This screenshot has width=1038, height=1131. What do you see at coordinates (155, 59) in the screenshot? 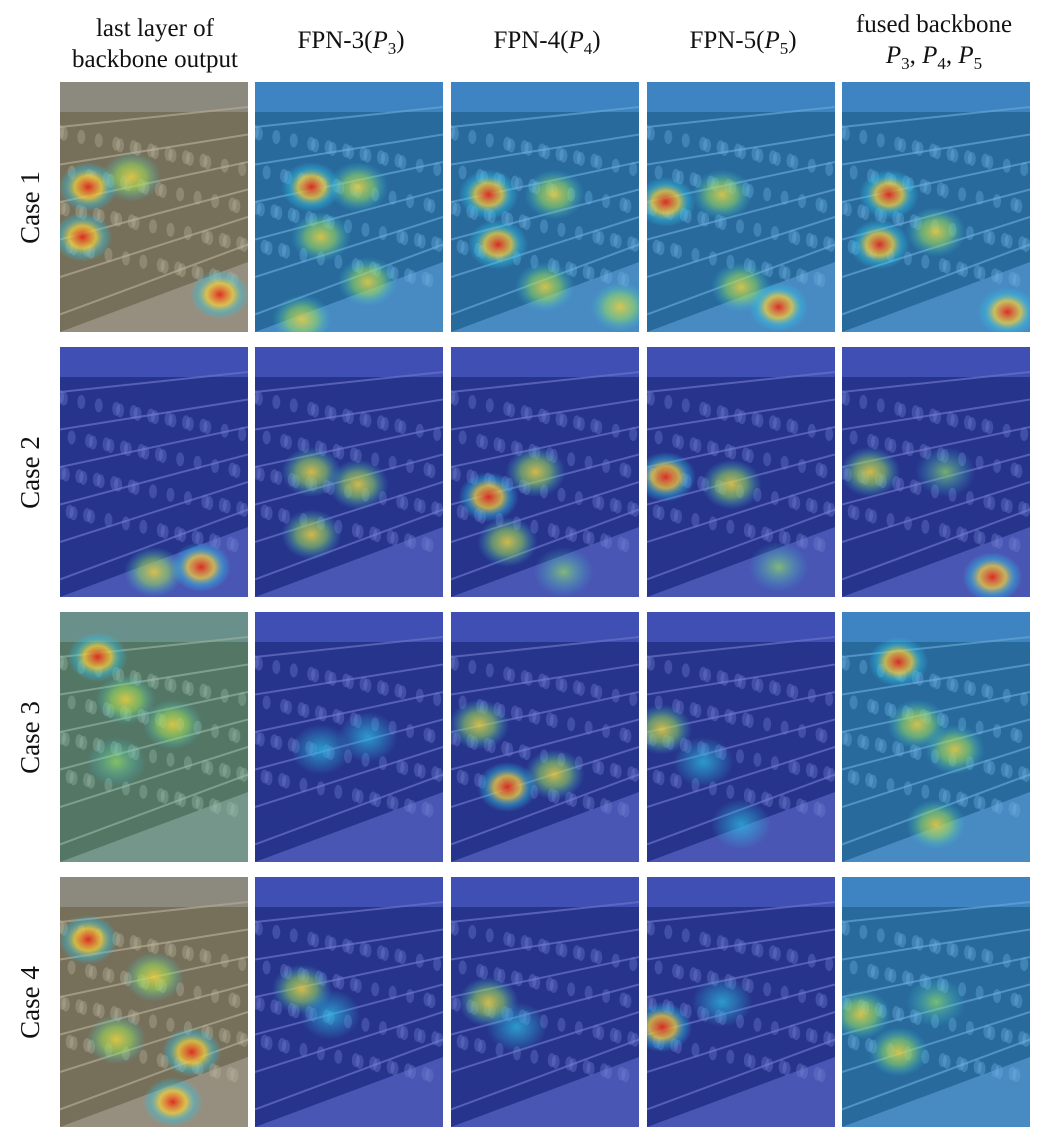
I see `col-header-backbone-line2: backbone output` at bounding box center [155, 59].